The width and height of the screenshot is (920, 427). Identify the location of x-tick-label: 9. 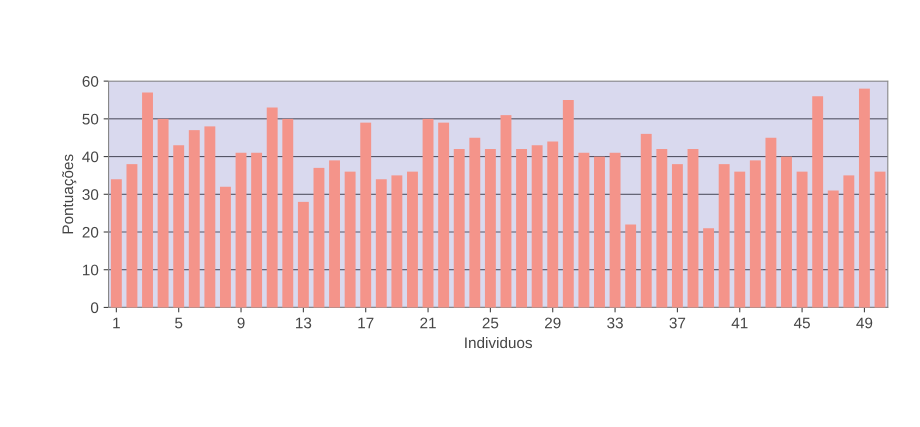
(241, 323).